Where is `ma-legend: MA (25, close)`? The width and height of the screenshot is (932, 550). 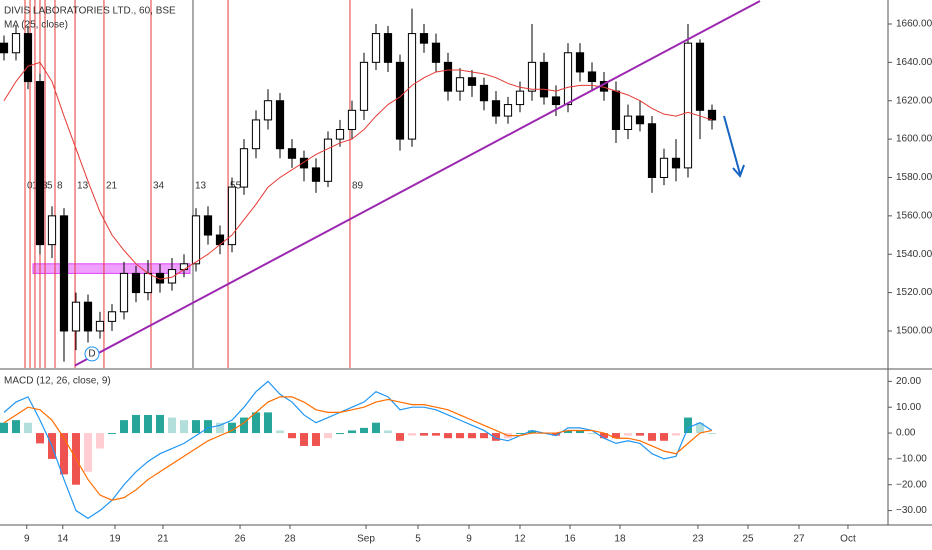
ma-legend: MA (25, close) is located at coordinates (36, 25).